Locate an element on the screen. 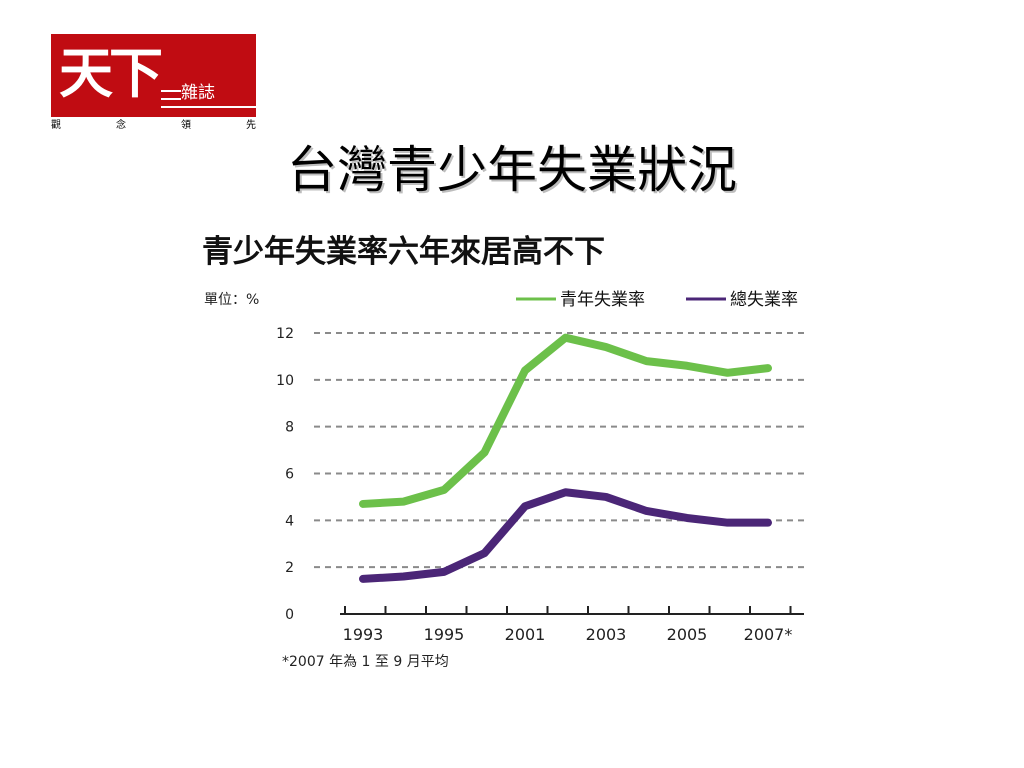 Image resolution: width=1024 pixels, height=768 pixels. chart-footnote: *2007 年為 1 至 9 月平均 is located at coordinates (365, 662).